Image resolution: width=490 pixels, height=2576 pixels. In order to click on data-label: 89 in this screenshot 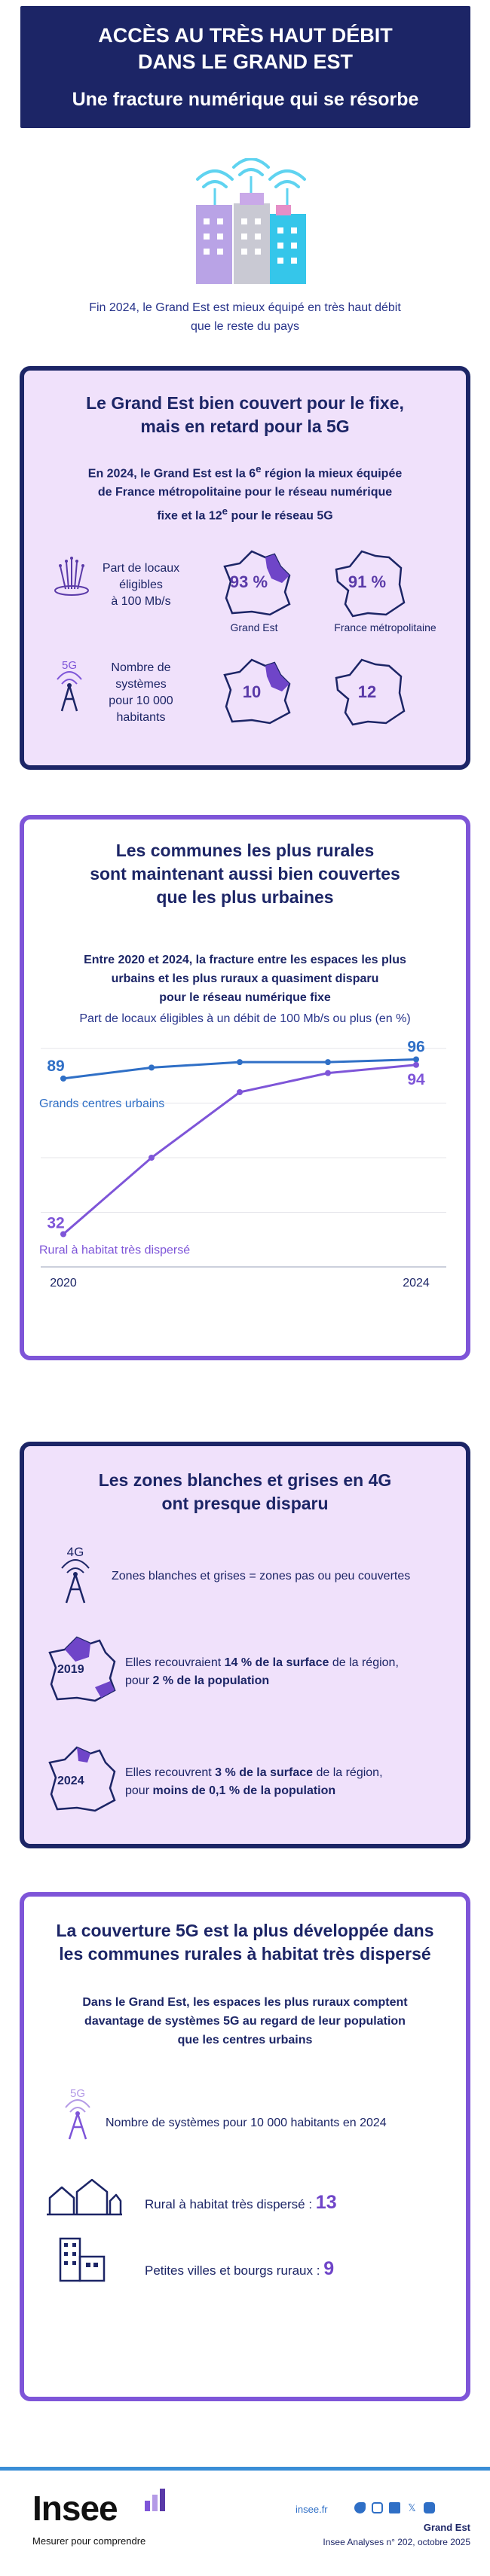, I will do `click(55, 1066)`.